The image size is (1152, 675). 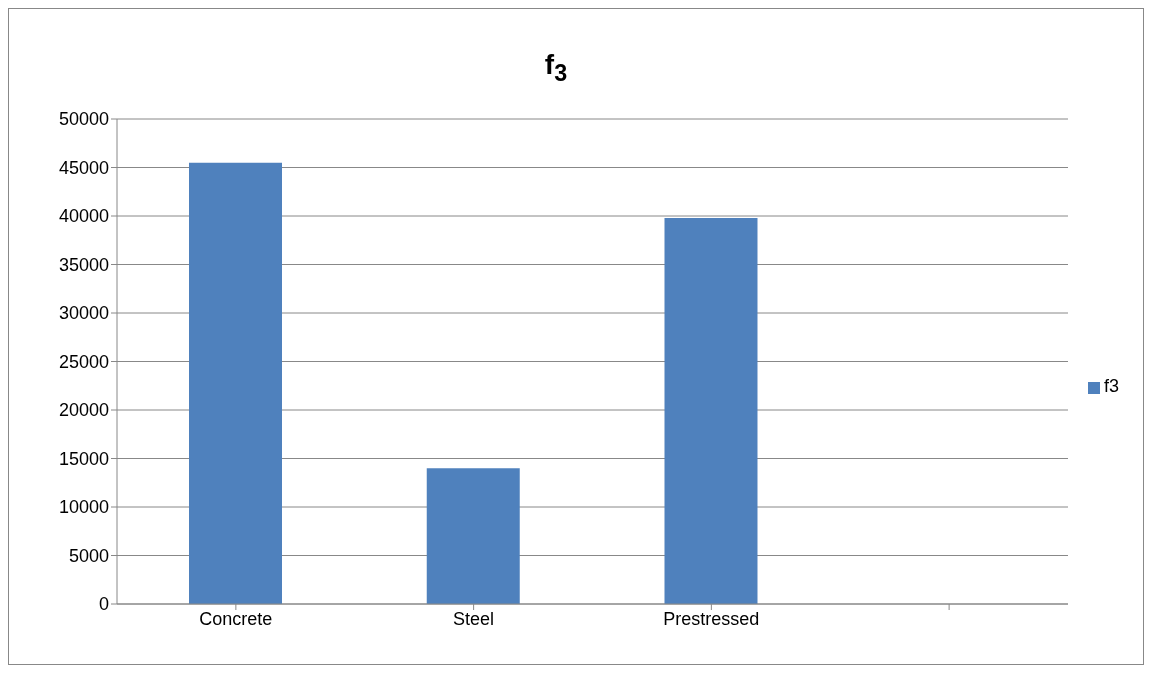 I want to click on x-tick-label: Prestressed, so click(x=711, y=618).